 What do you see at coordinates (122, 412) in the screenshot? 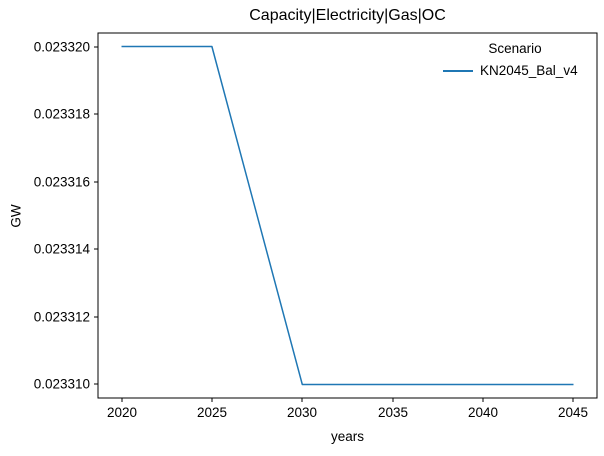
I see `x-tick-label: 2020` at bounding box center [122, 412].